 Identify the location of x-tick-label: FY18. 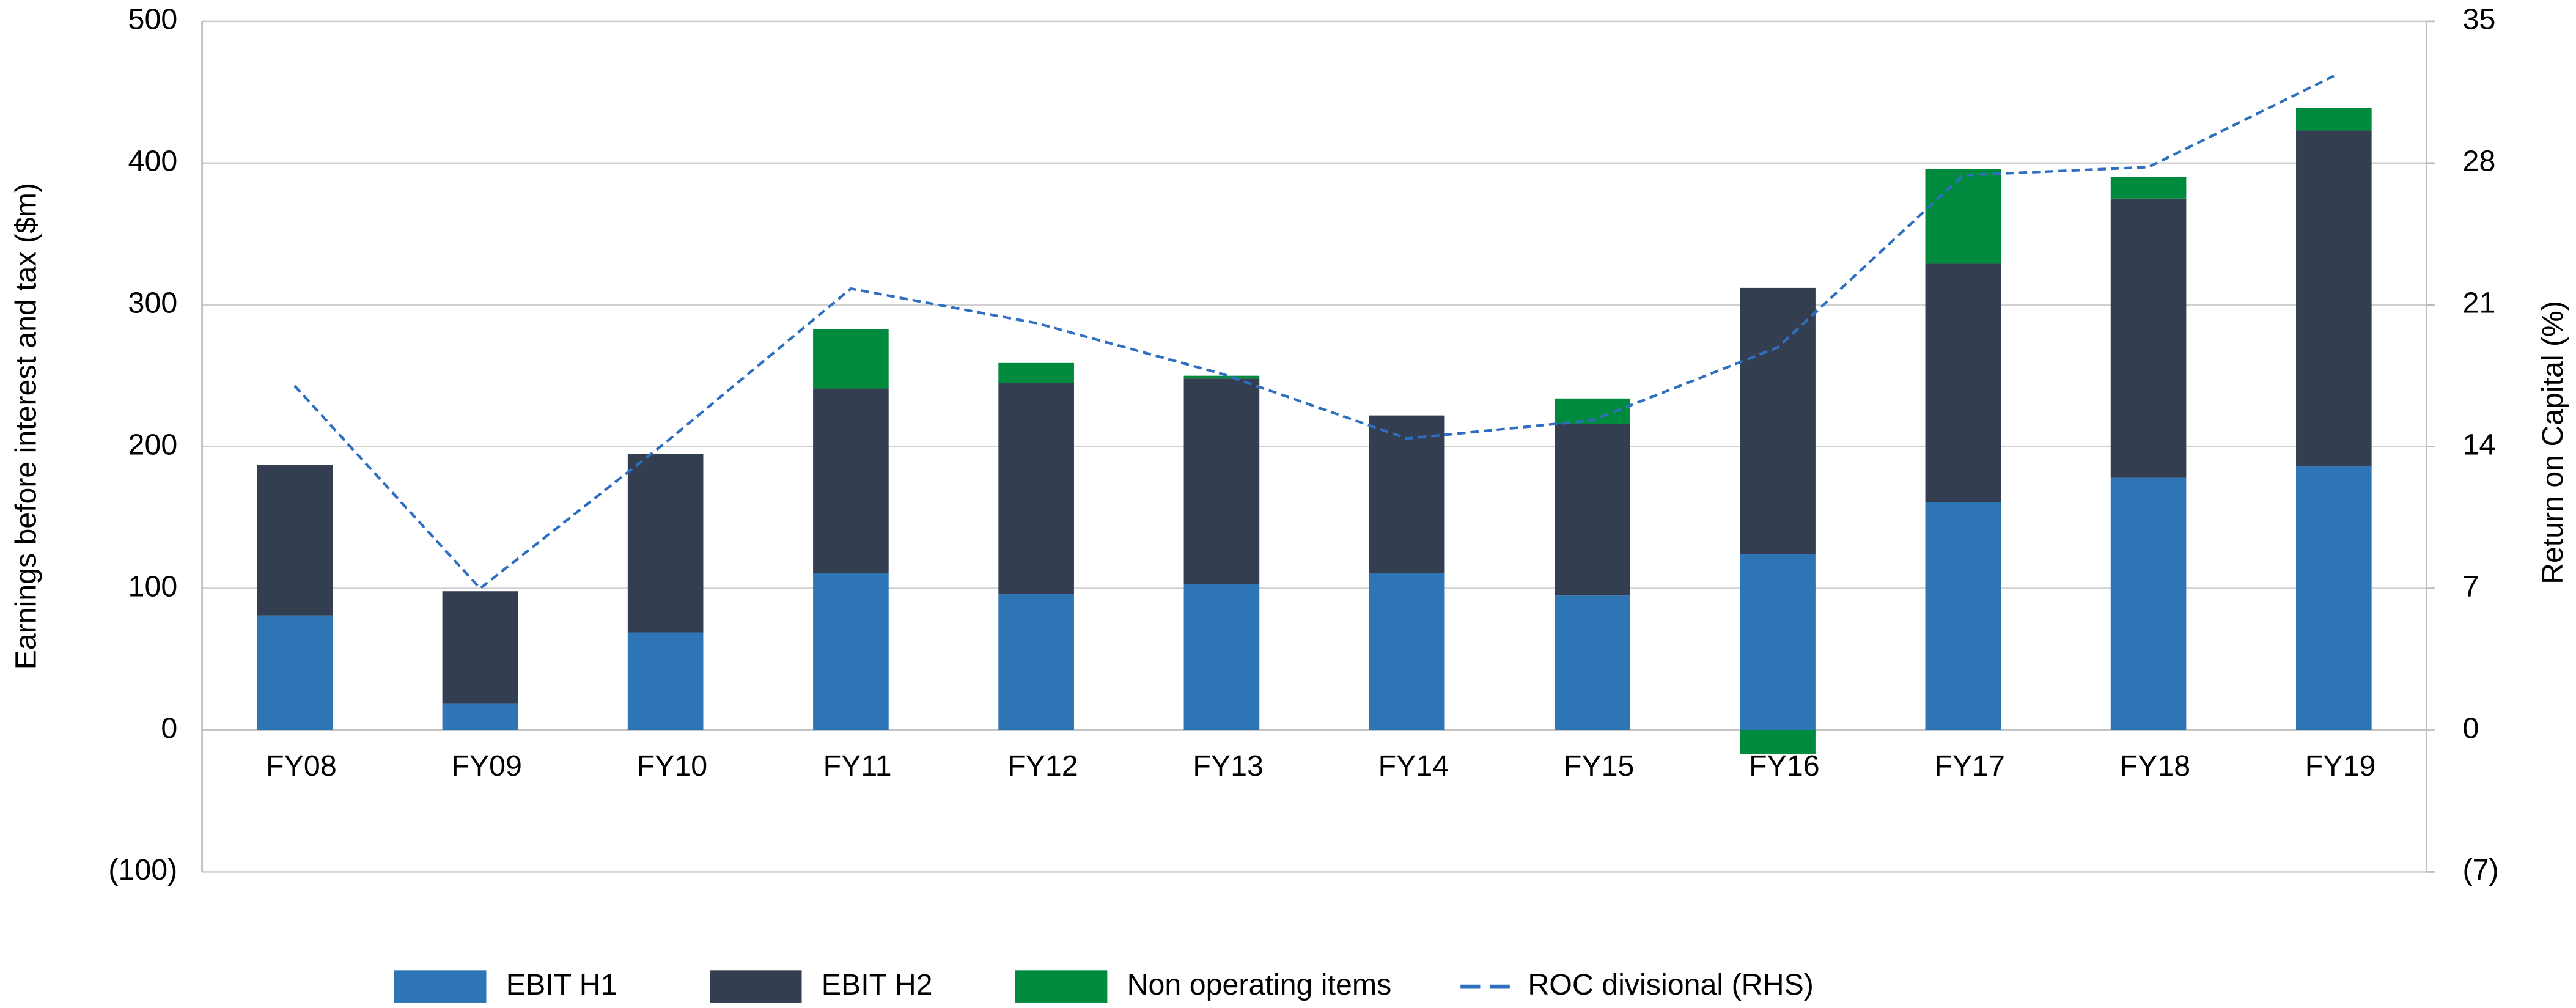
(2155, 766).